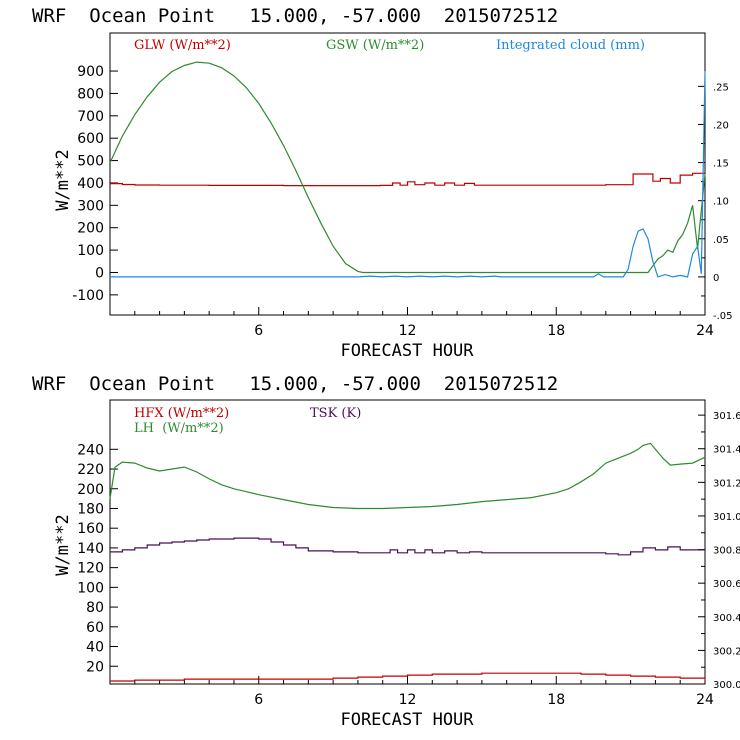  What do you see at coordinates (726, 517) in the screenshot?
I see `y2-tick-label: 301.0` at bounding box center [726, 517].